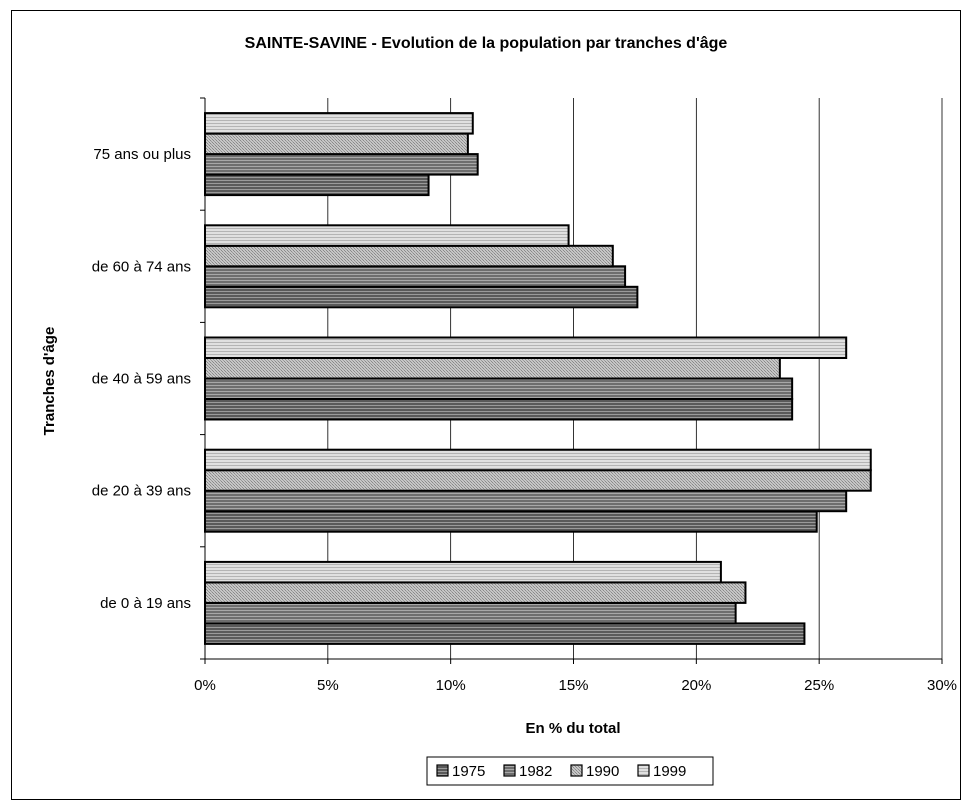 This screenshot has width=972, height=805. Describe the element at coordinates (535, 771) in the screenshot. I see `legend-label-1982: 1982` at that location.